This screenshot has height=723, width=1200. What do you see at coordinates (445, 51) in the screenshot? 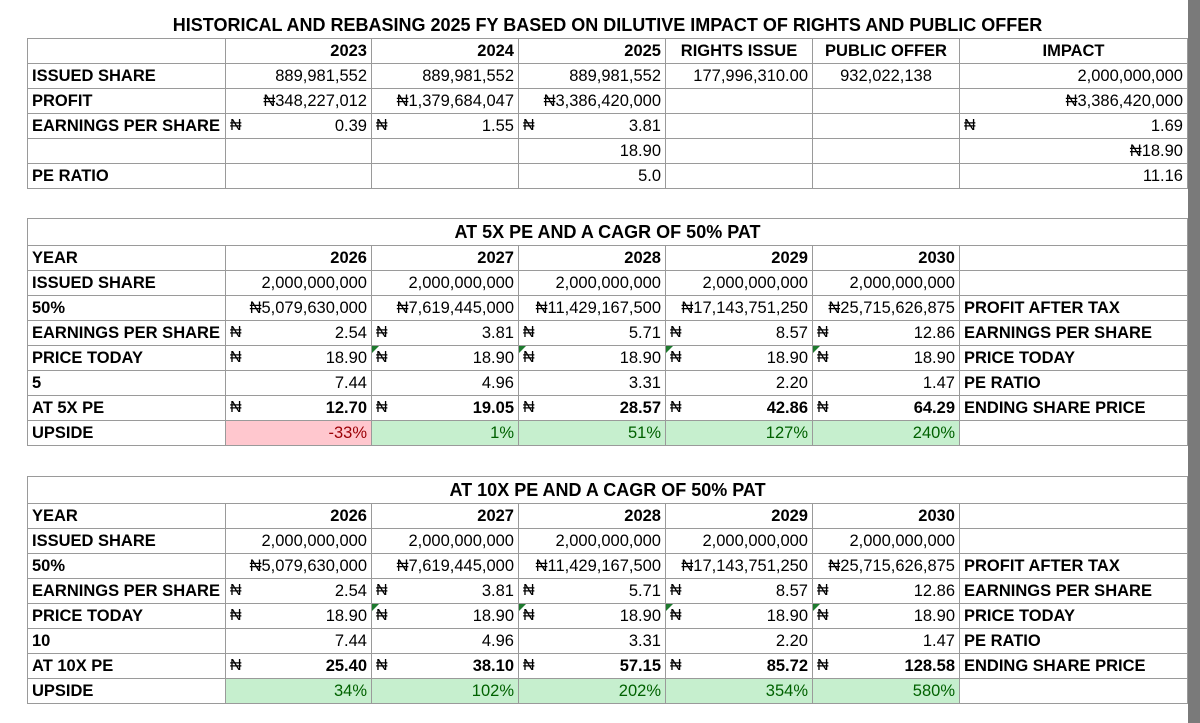
I see `header-2024: 2024` at bounding box center [445, 51].